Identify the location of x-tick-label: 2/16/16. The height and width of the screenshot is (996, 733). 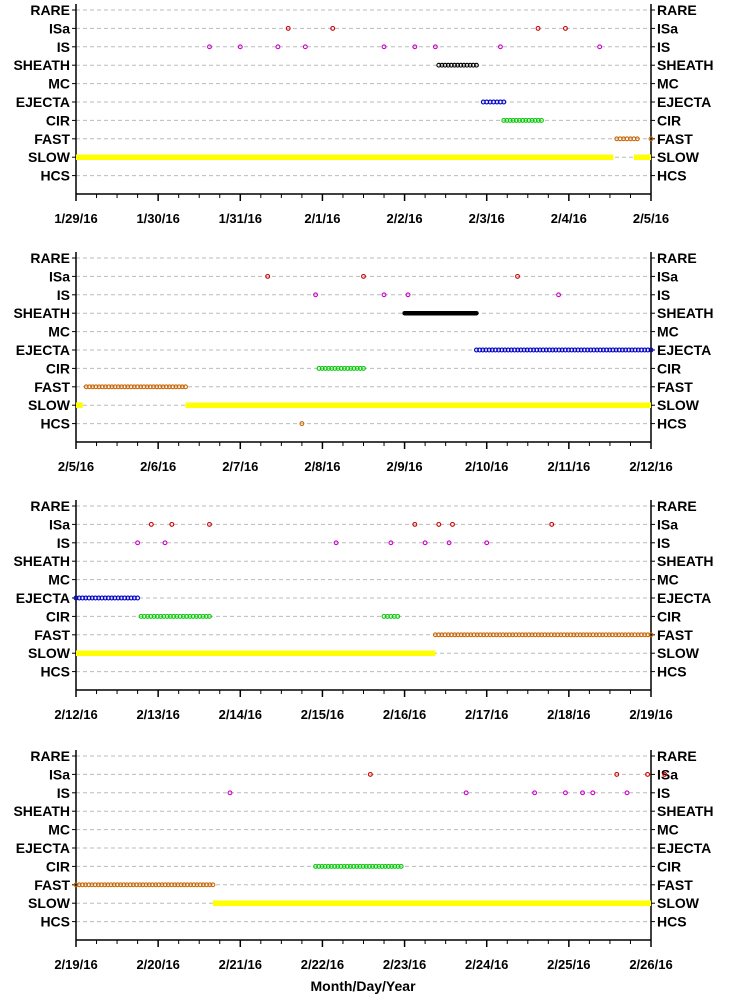
(404, 714).